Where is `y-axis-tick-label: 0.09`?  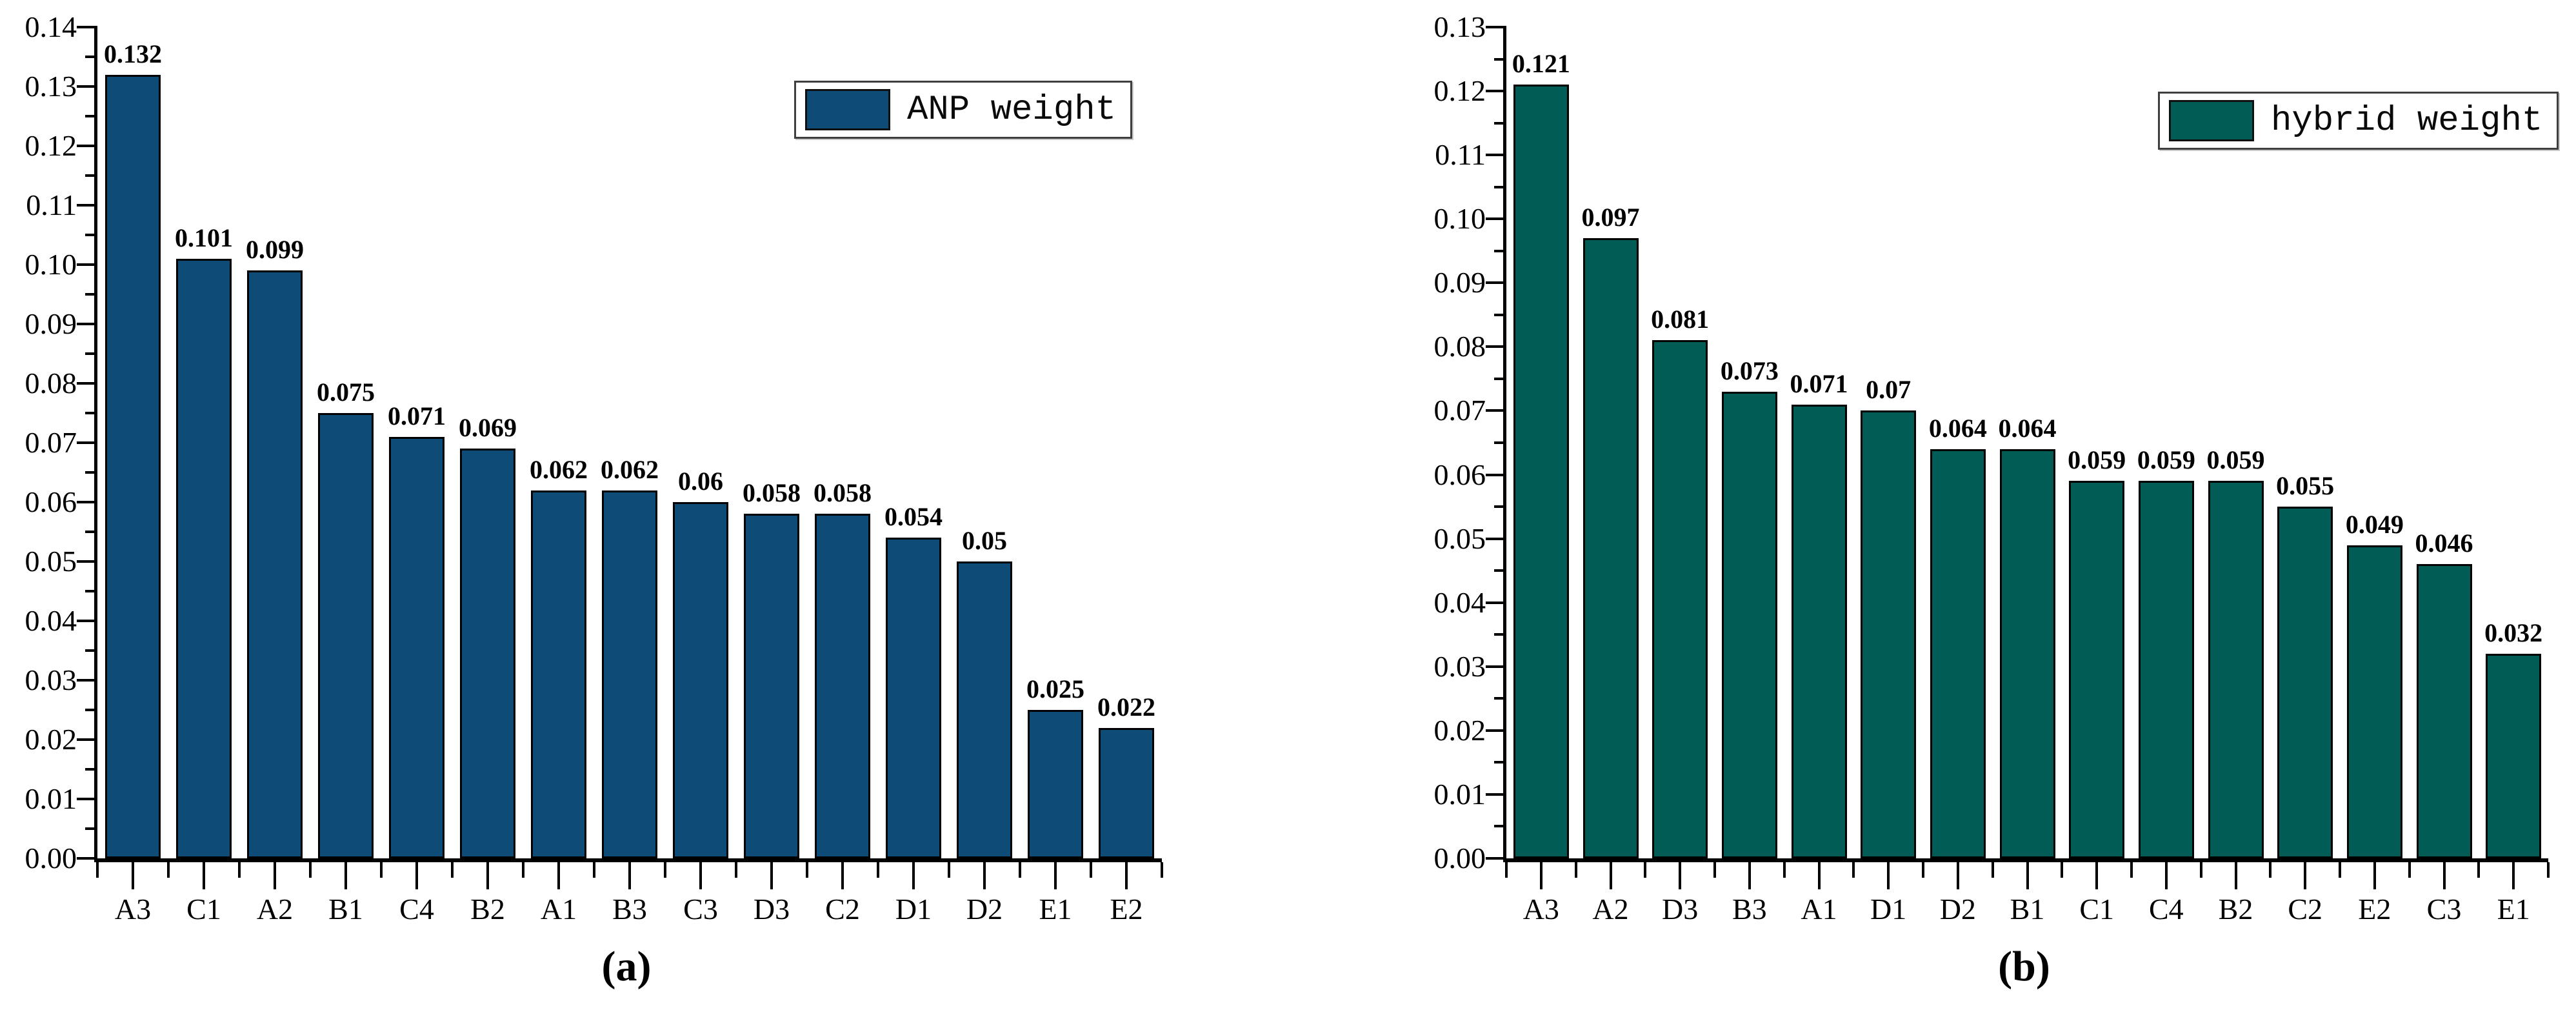
y-axis-tick-label: 0.09 is located at coordinates (1459, 282).